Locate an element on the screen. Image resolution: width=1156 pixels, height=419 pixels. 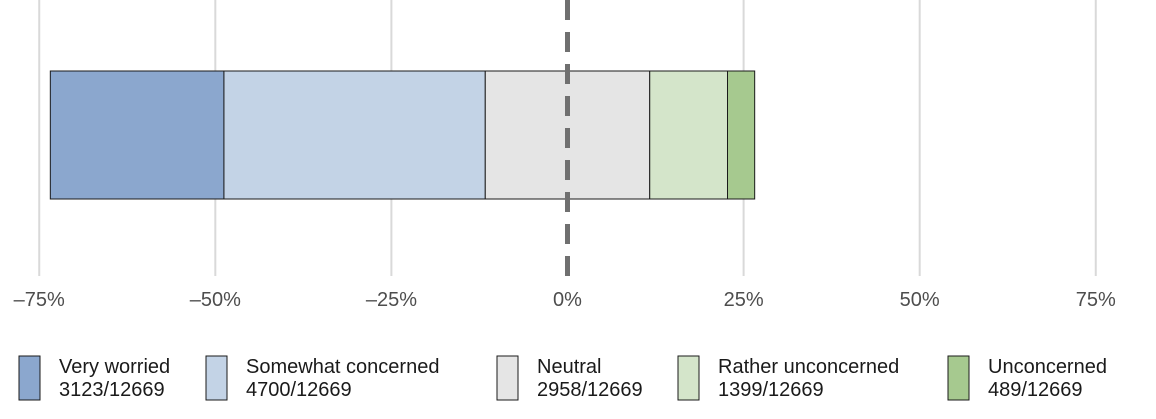
bar-segment-very-worried is located at coordinates (137, 135).